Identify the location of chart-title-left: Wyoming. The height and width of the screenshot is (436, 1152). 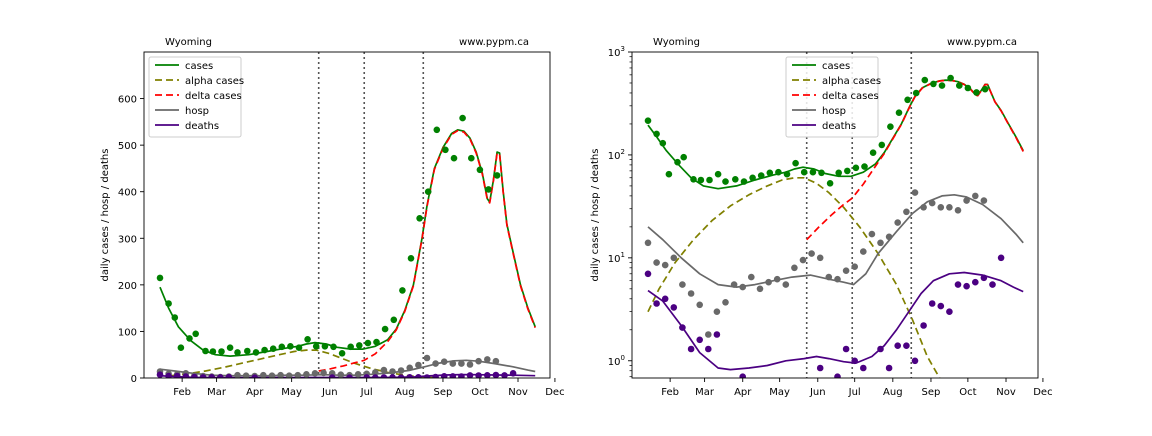
(676, 42).